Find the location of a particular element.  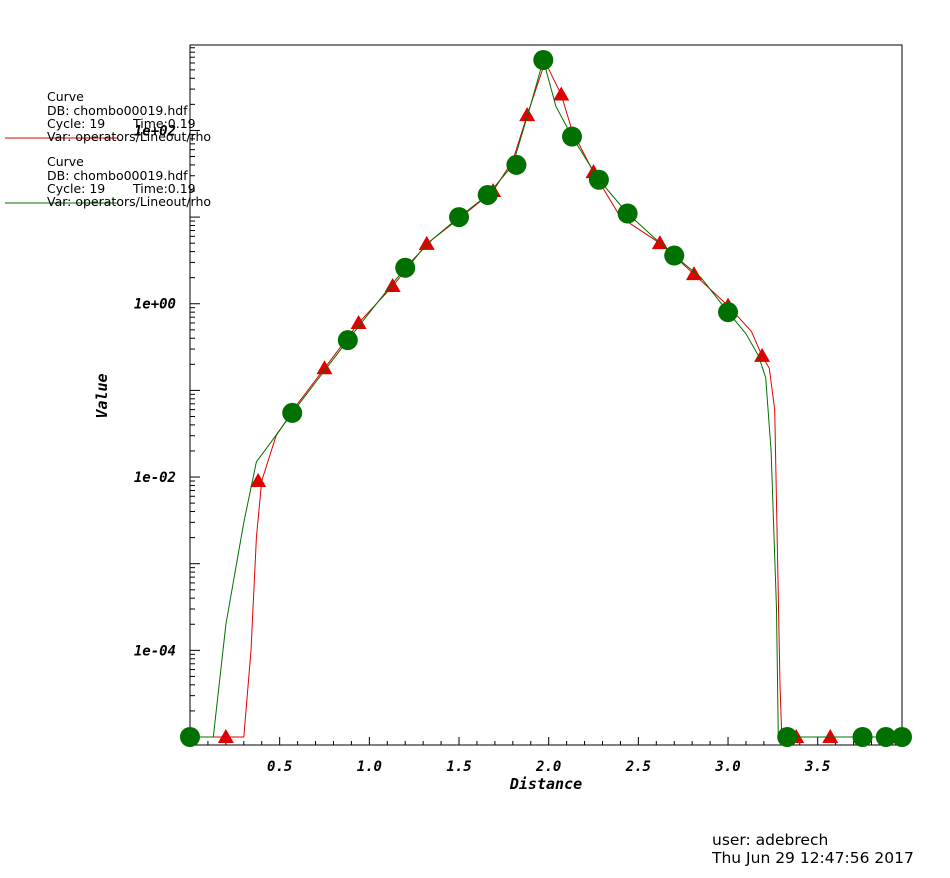

footer-user: user: adebrech is located at coordinates (770, 840).